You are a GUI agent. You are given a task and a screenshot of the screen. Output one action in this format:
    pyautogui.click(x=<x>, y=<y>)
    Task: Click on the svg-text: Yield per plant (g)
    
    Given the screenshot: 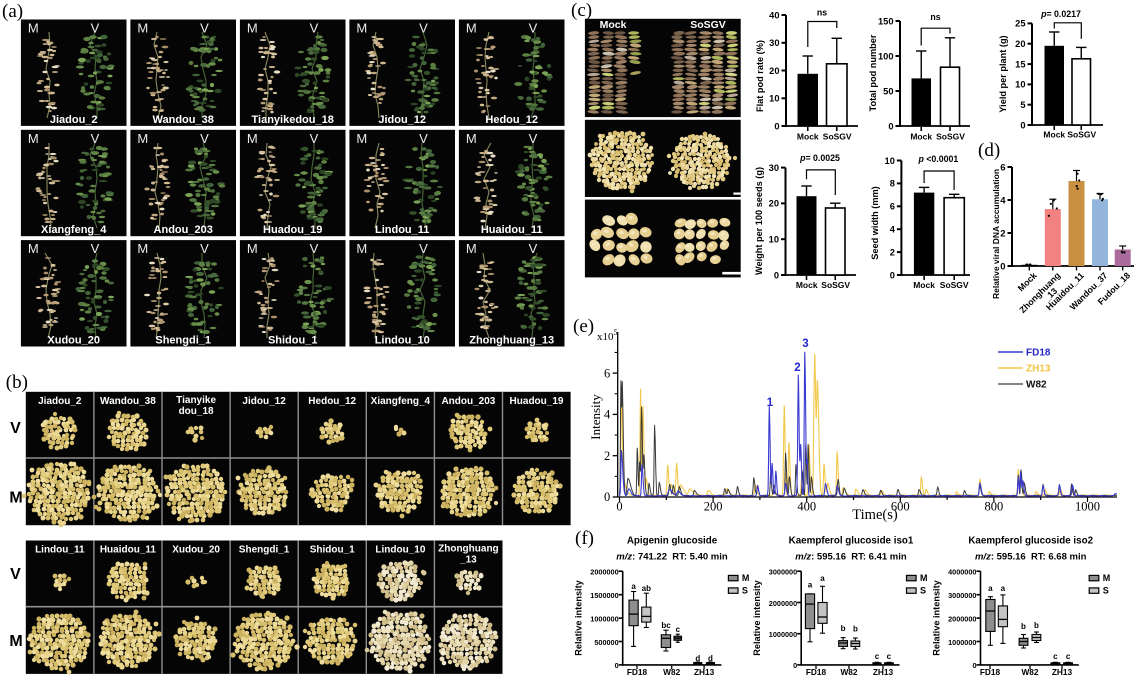 What is the action you would take?
    pyautogui.click(x=1003, y=73)
    